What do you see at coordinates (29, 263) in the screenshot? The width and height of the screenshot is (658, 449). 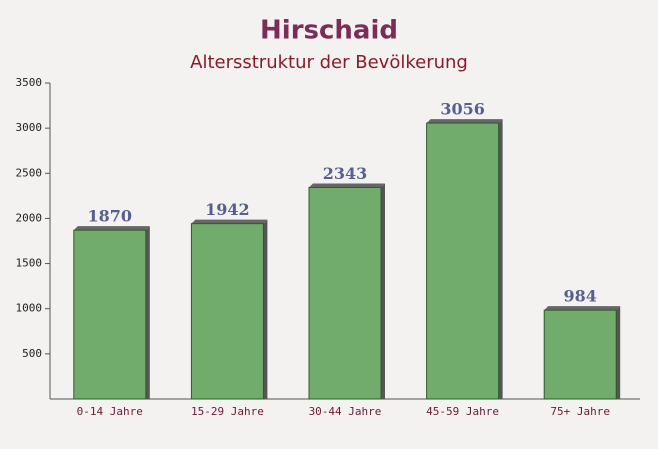 I see `y-tick-label: 1500` at bounding box center [29, 263].